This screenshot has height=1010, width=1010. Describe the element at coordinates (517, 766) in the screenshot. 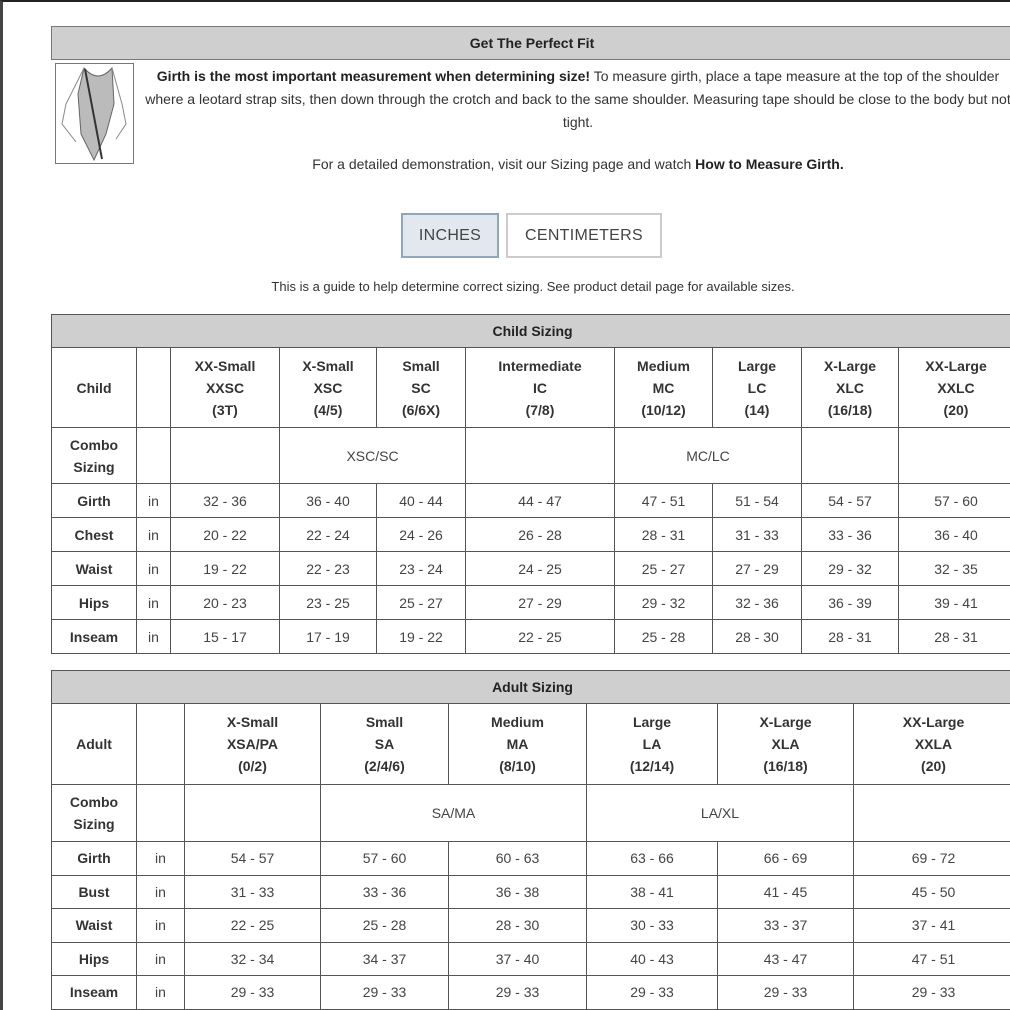

I see `size-header-line: (8/10)` at that location.